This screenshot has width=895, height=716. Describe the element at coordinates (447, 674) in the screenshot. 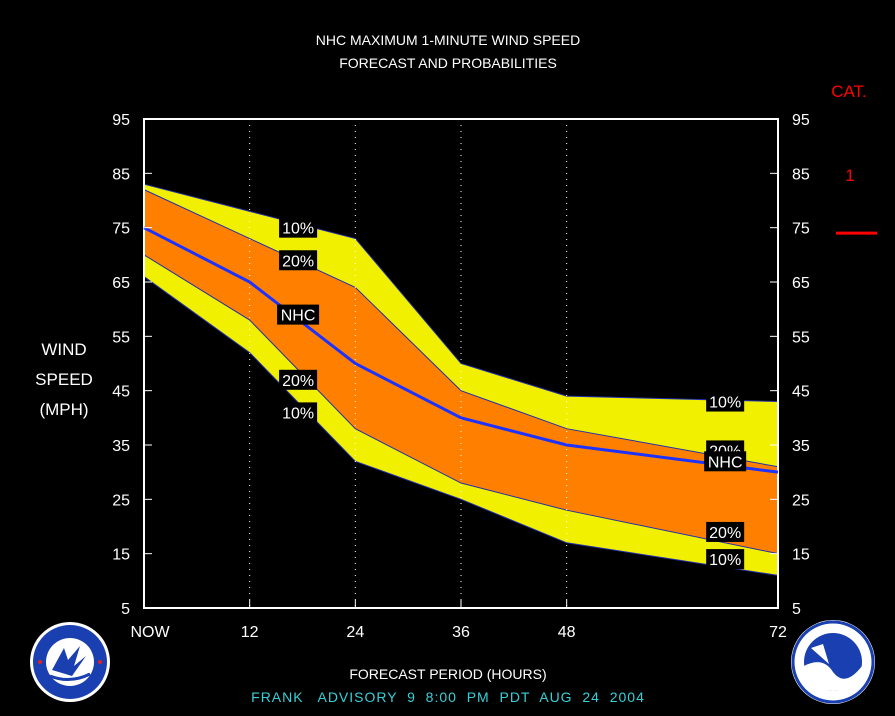

I see `x-axis-label: FORECAST PERIOD (HOURS)` at that location.